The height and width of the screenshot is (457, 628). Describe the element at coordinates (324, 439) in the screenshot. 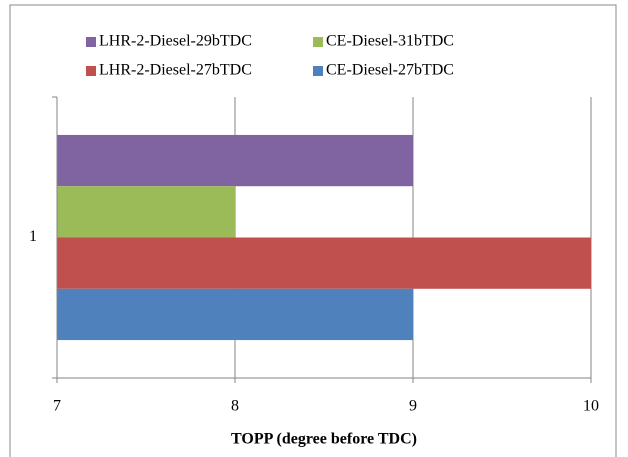

I see `x-axis-label: TOPP (degree before TDC)` at that location.